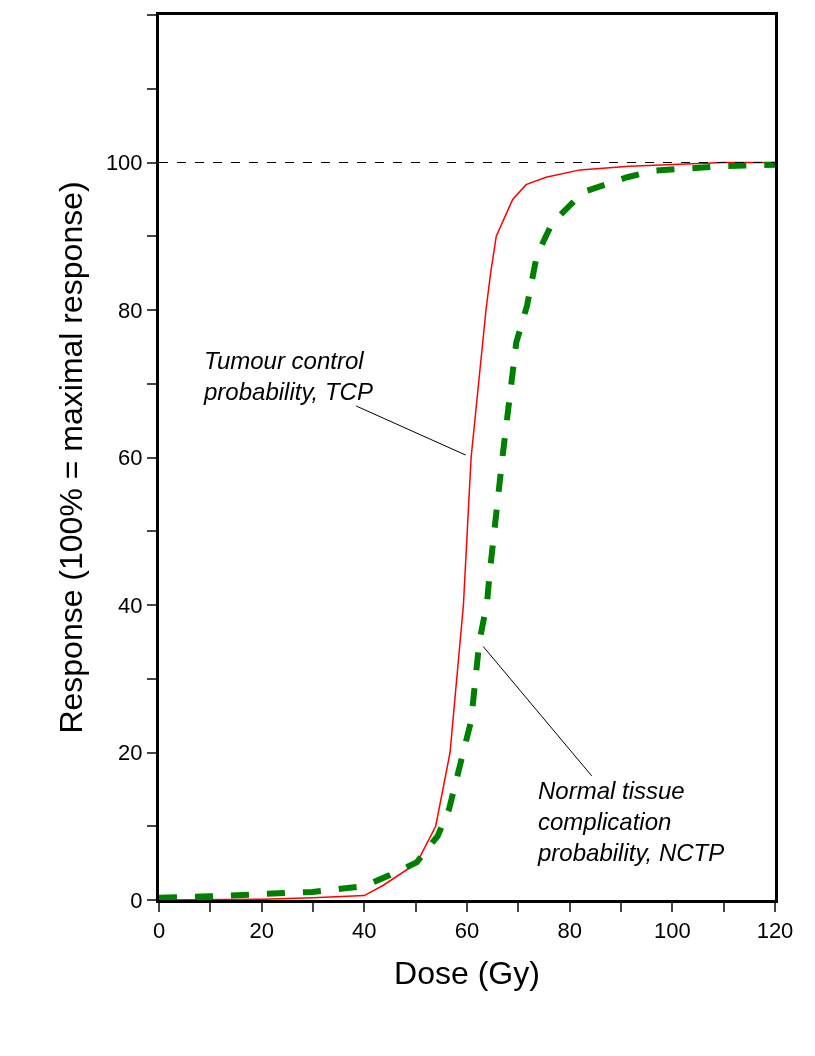 Image resolution: width=815 pixels, height=1056 pixels. What do you see at coordinates (261, 931) in the screenshot?
I see `x-tick-label: 20` at bounding box center [261, 931].